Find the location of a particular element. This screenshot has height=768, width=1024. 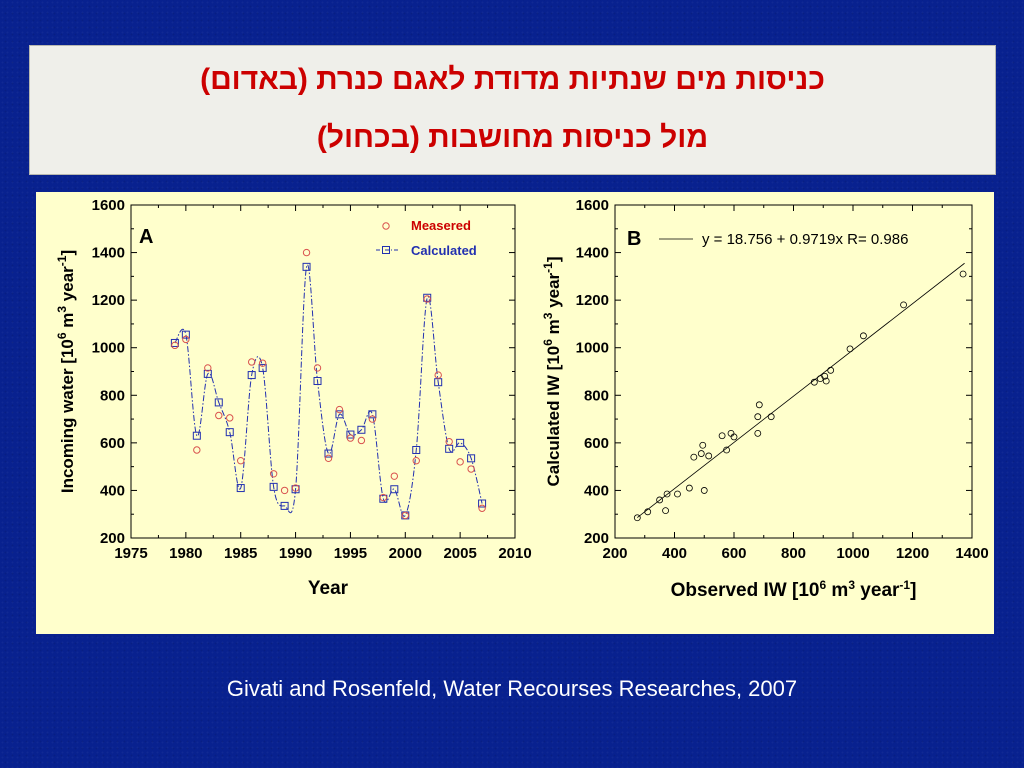

panel-label-b: B is located at coordinates (634, 239).